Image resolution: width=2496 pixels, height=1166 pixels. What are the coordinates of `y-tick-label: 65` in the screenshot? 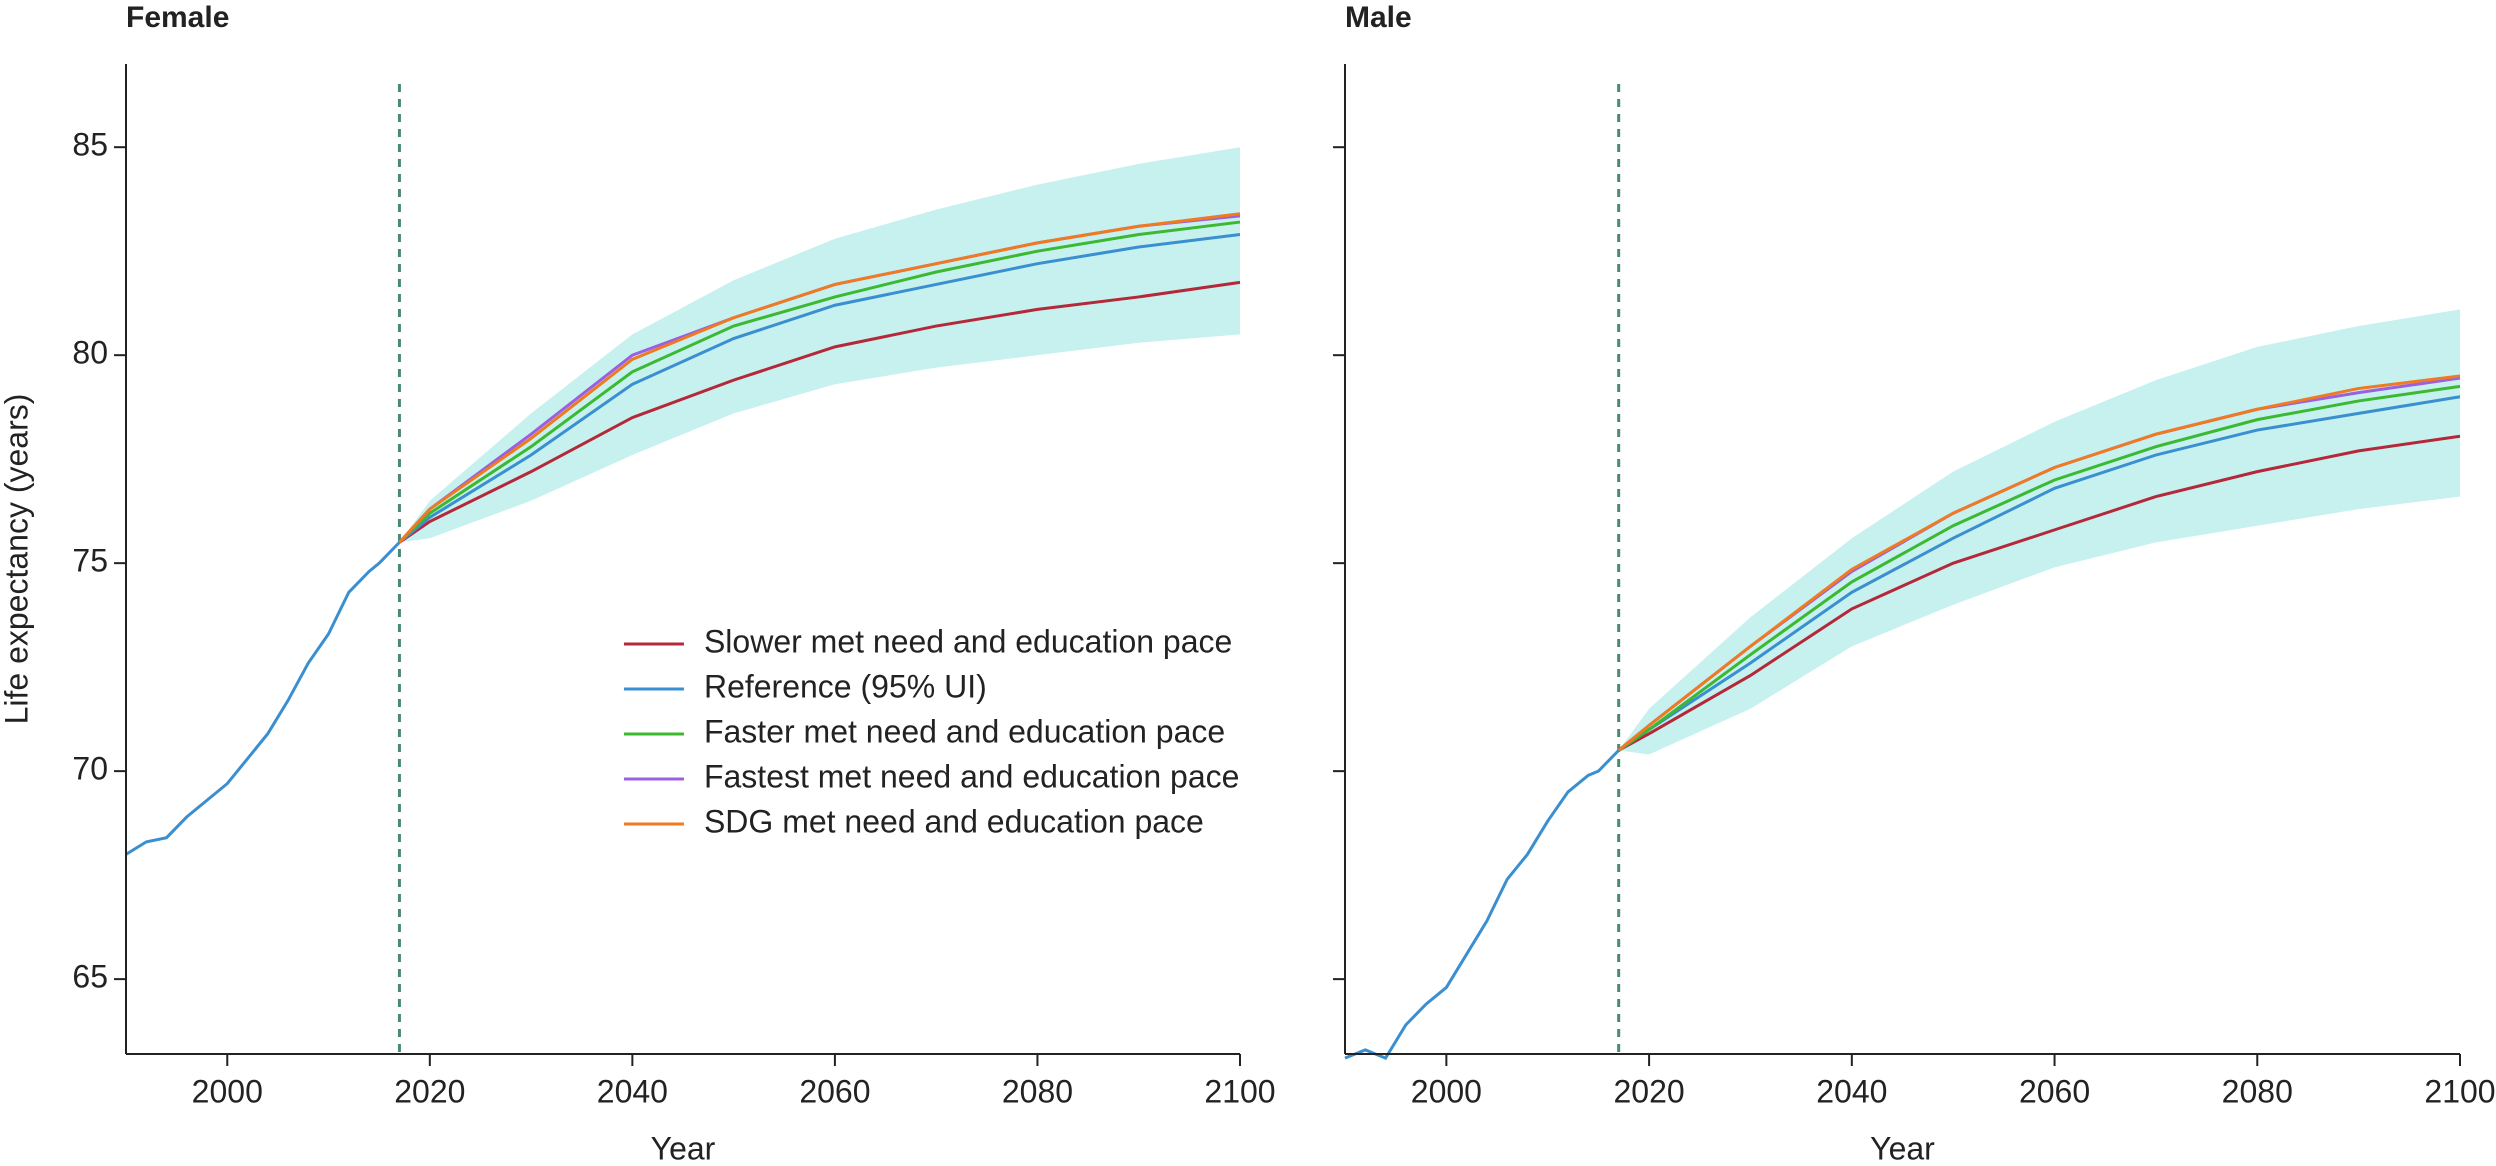 It's located at (90, 977).